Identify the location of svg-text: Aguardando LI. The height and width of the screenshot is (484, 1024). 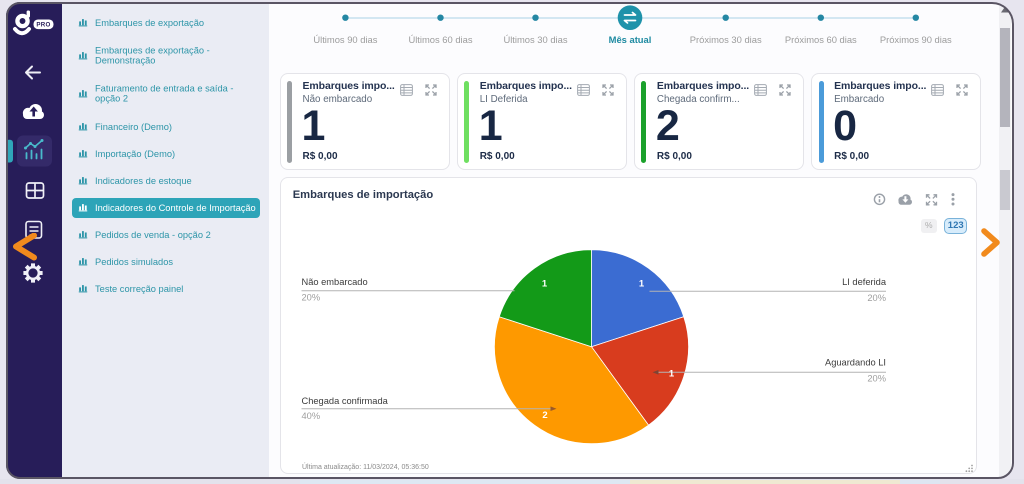
(855, 363).